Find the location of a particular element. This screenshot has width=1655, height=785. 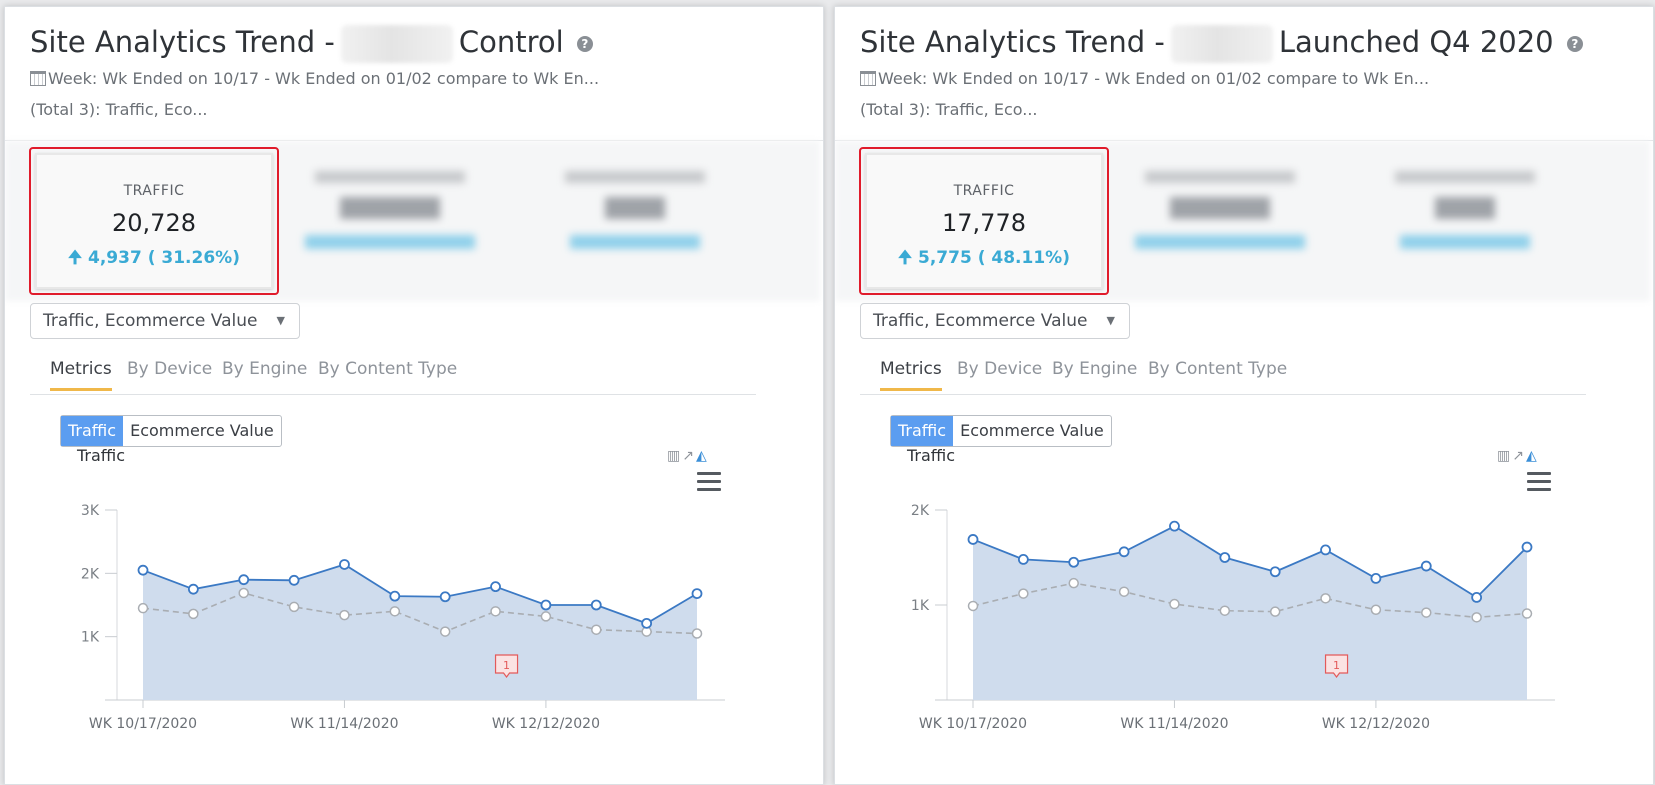

x-tick-label: WK 10/17/2020 is located at coordinates (143, 724).